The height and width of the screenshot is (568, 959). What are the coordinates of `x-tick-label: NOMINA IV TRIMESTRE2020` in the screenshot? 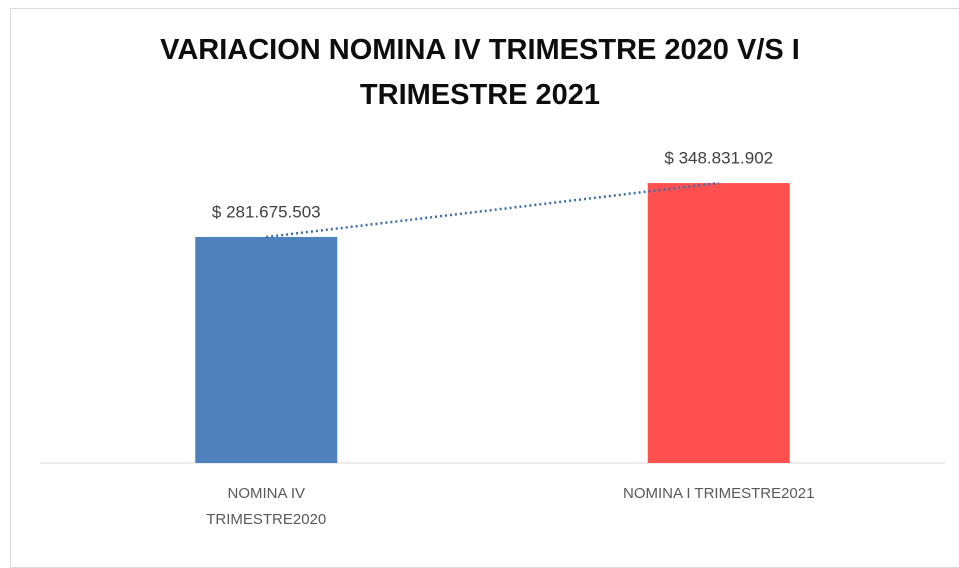 It's located at (266, 506).